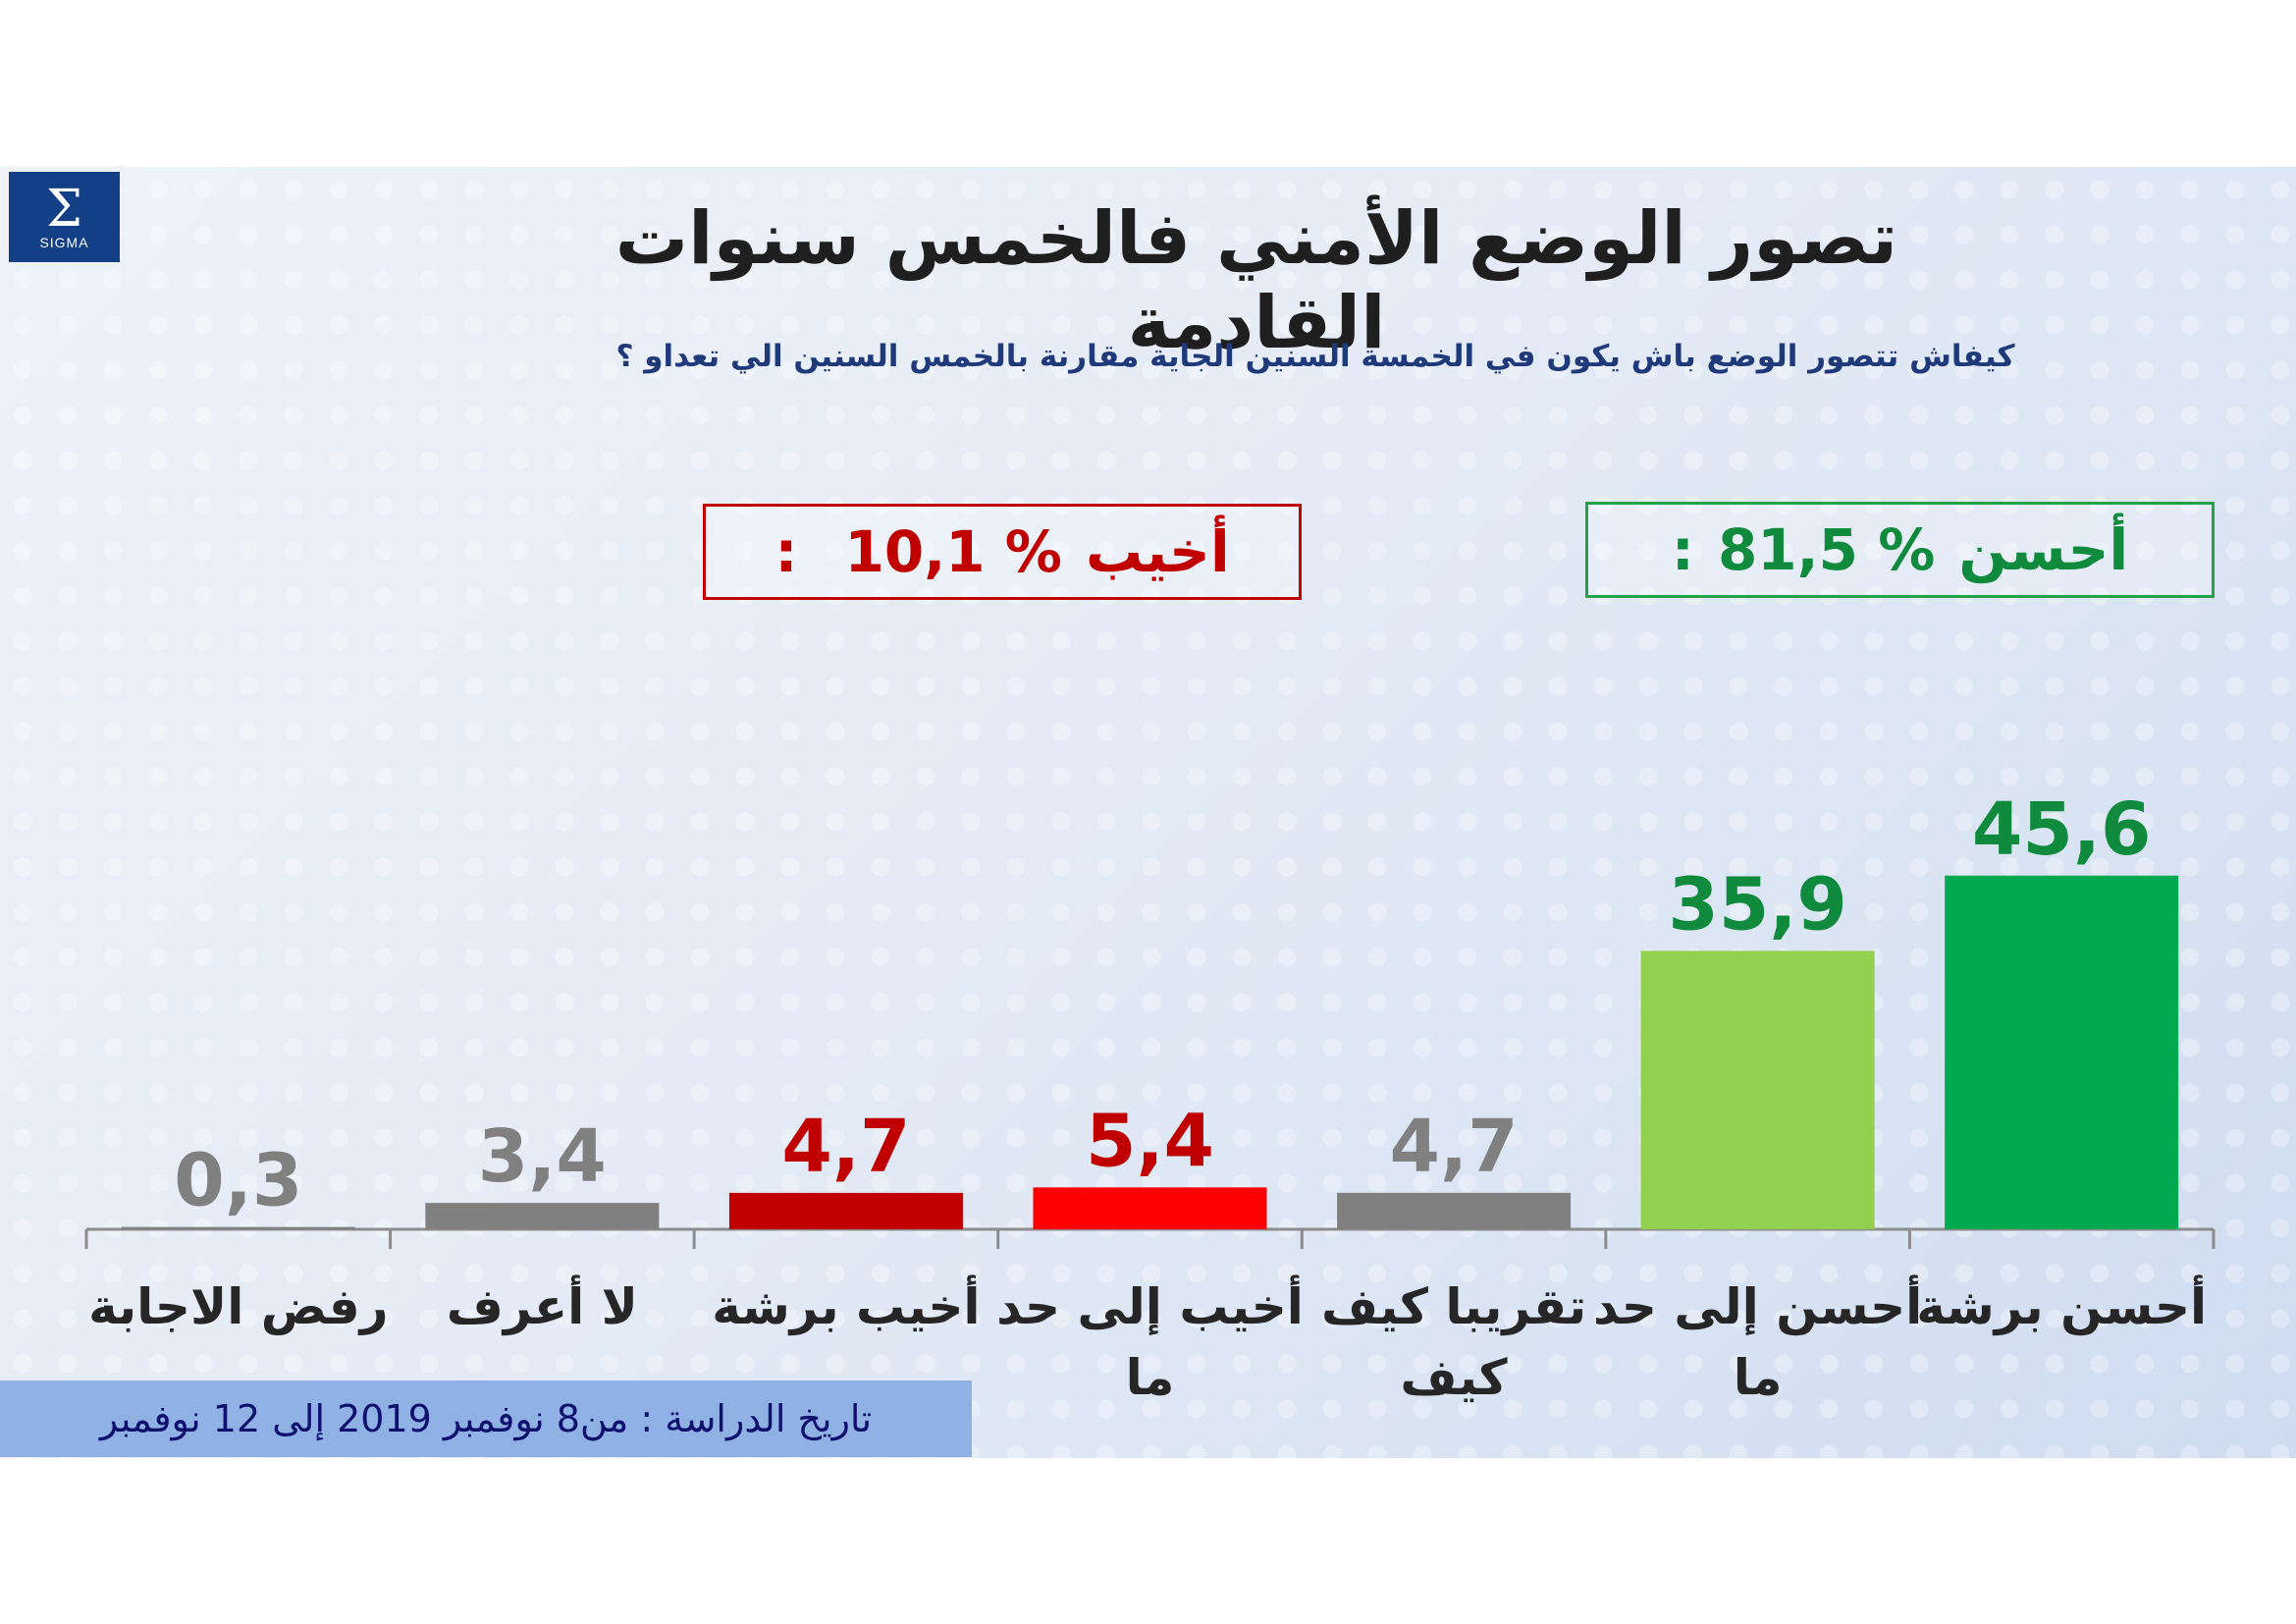  What do you see at coordinates (64, 242) in the screenshot?
I see `logo-brand: SIGMA` at bounding box center [64, 242].